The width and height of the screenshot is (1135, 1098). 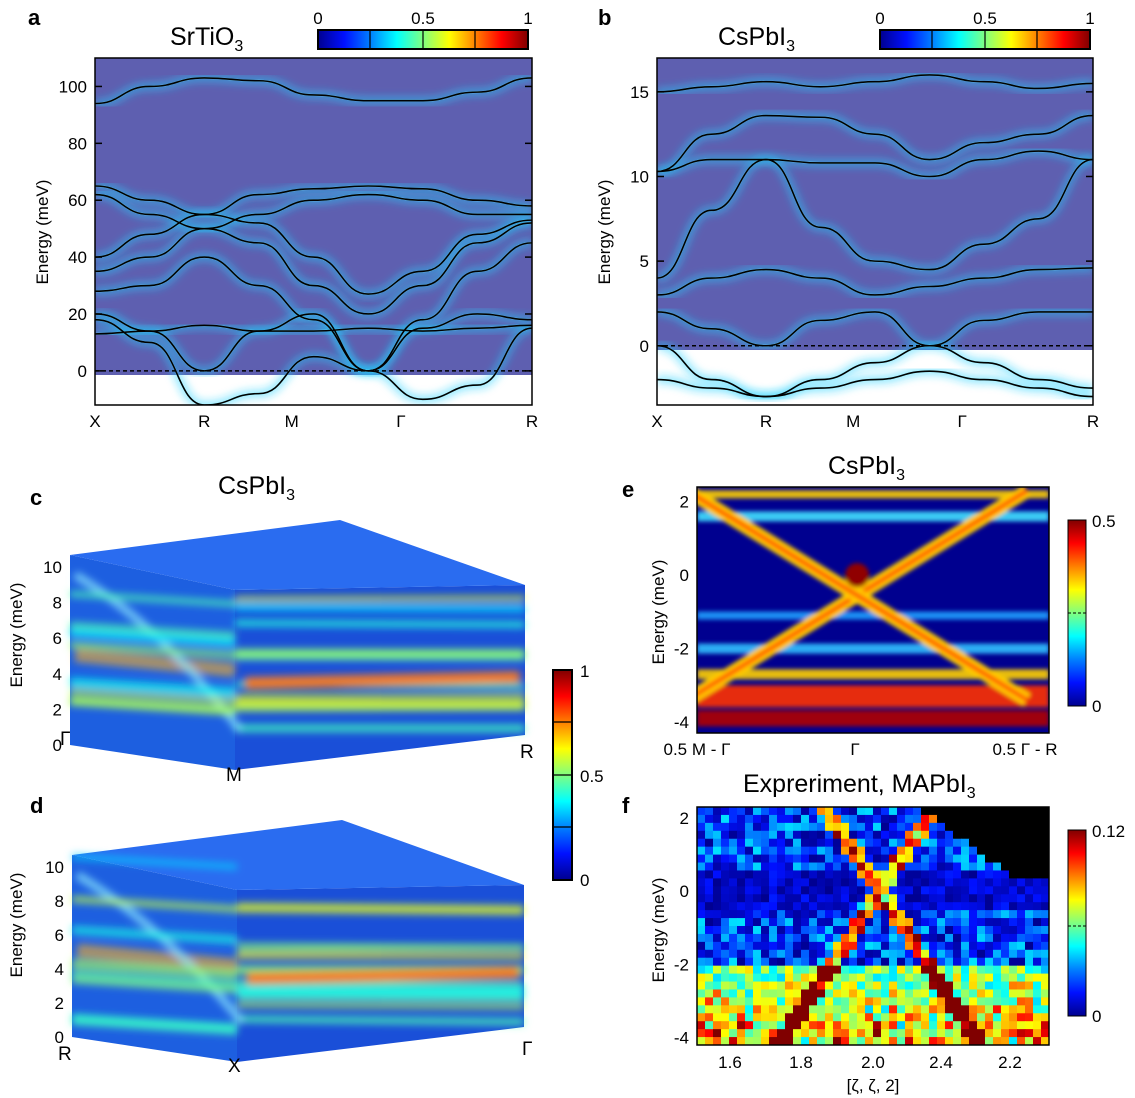 What do you see at coordinates (422, 39) in the screenshot?
I see `colorbar-divisions` at bounding box center [422, 39].